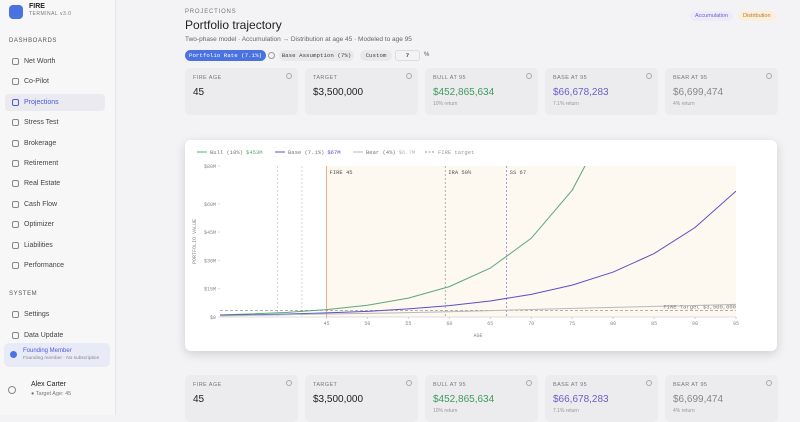  What do you see at coordinates (12, 390) in the screenshot?
I see `user-icon` at bounding box center [12, 390].